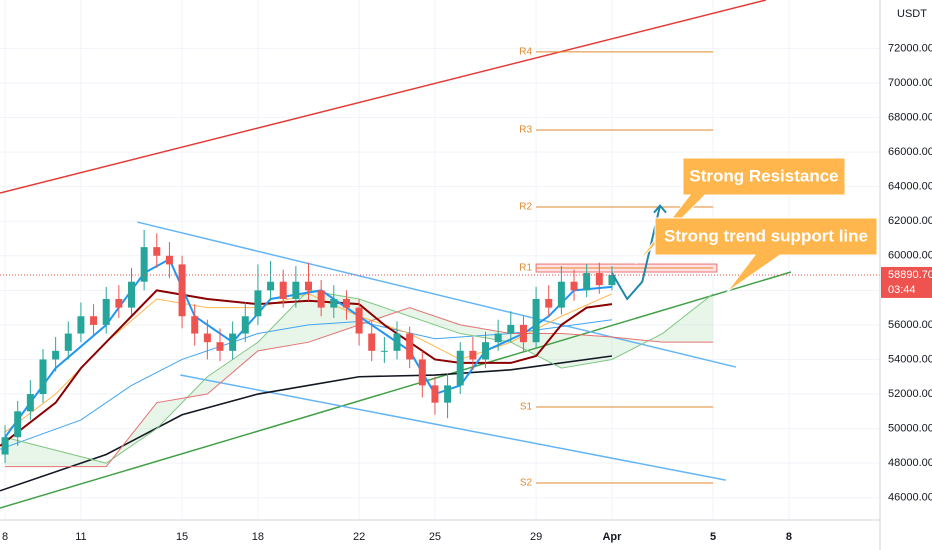  I want to click on y-tick-label: 64000.00, so click(910, 187).